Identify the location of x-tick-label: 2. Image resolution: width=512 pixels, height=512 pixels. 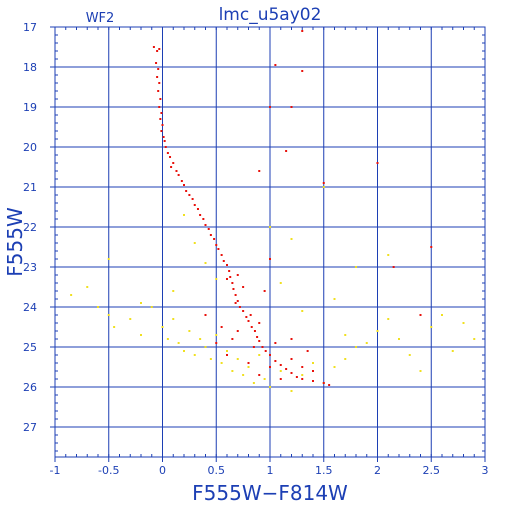
(377, 470).